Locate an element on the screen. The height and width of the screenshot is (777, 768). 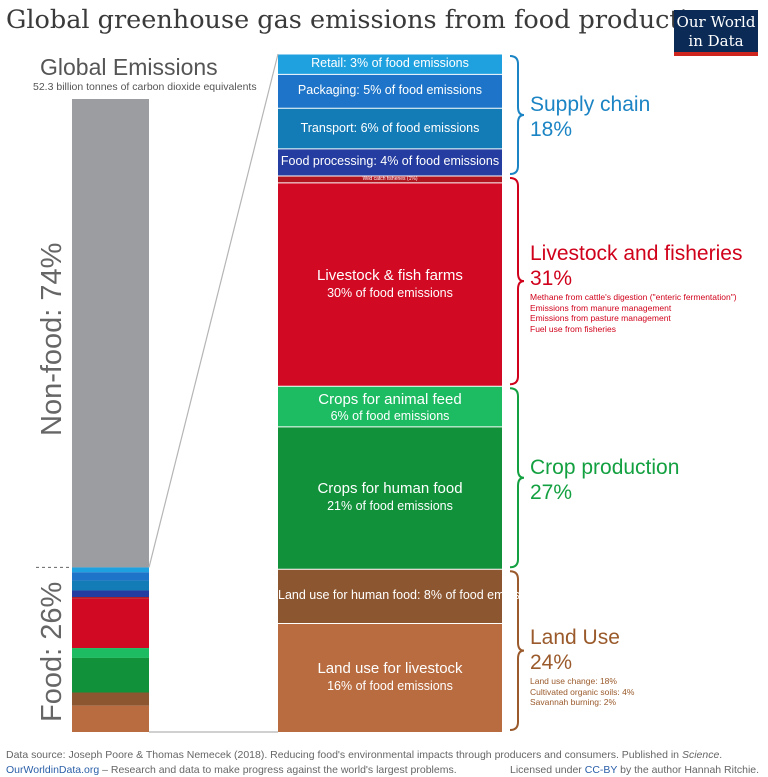
owid-logo: Our World in Data is located at coordinates (716, 33).